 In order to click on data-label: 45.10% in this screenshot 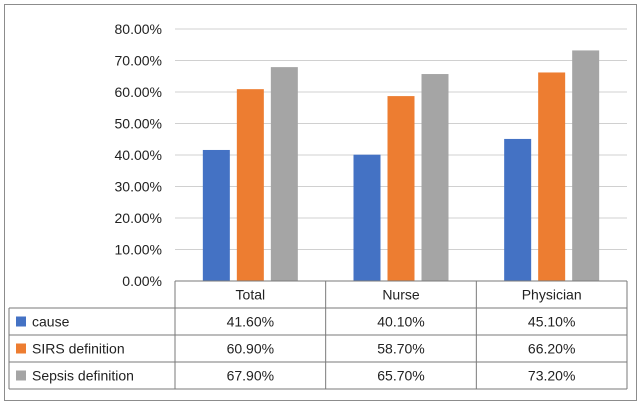, I will do `click(551, 322)`.